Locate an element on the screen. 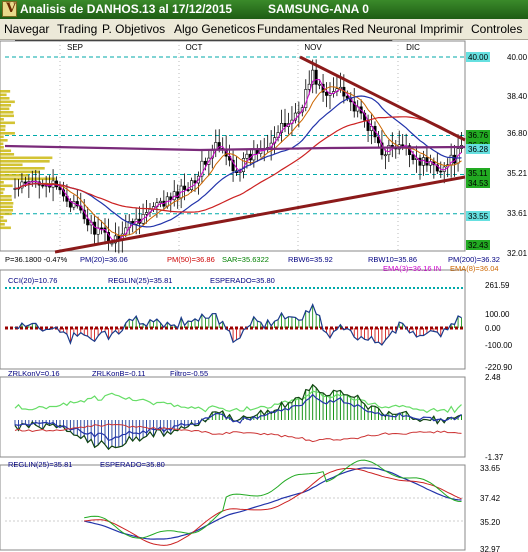  zrl-label: Filtro=-0.55 is located at coordinates (189, 373).